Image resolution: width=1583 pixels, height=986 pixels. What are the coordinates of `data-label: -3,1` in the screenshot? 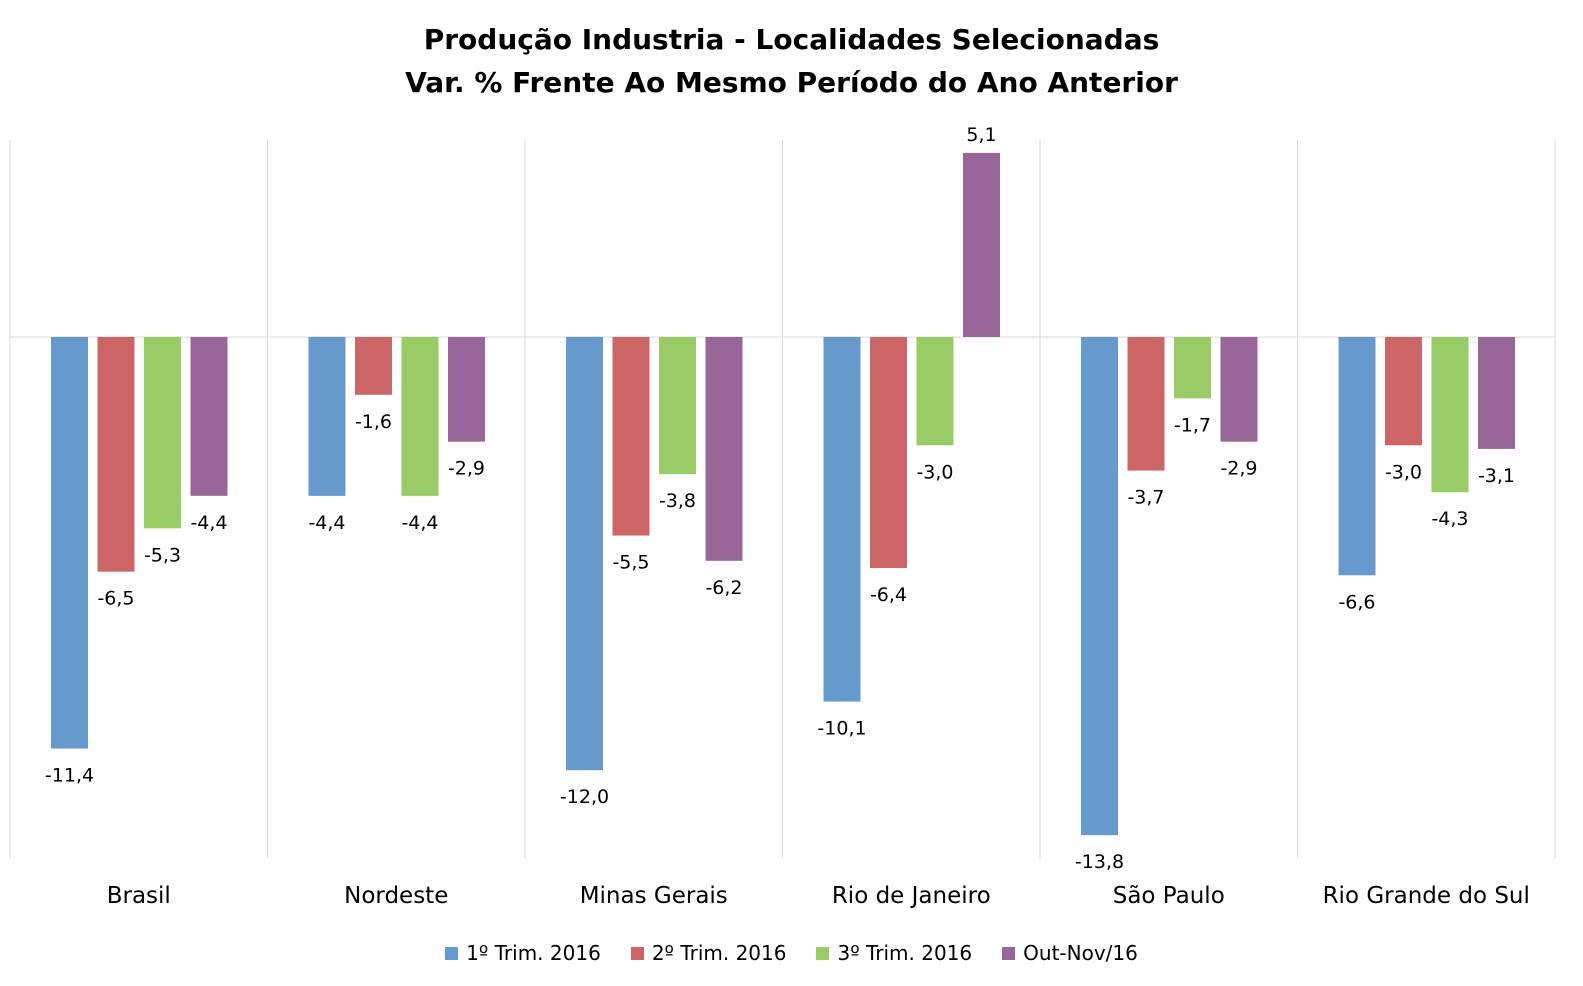 It's located at (1496, 476).